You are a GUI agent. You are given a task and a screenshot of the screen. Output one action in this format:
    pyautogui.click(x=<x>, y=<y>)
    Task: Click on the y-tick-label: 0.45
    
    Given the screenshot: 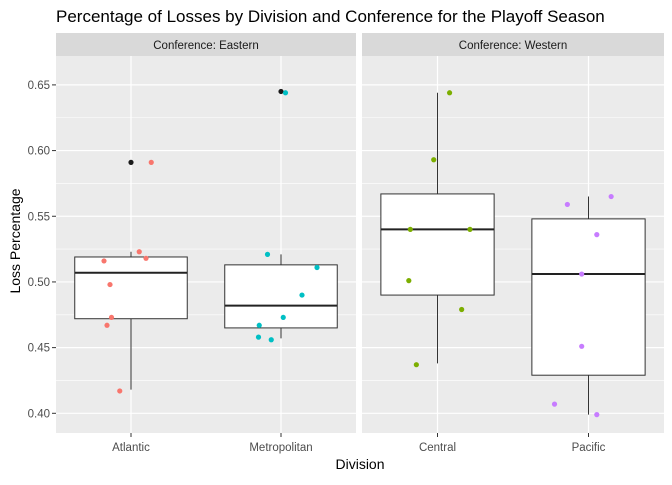 What is the action you would take?
    pyautogui.click(x=39, y=349)
    